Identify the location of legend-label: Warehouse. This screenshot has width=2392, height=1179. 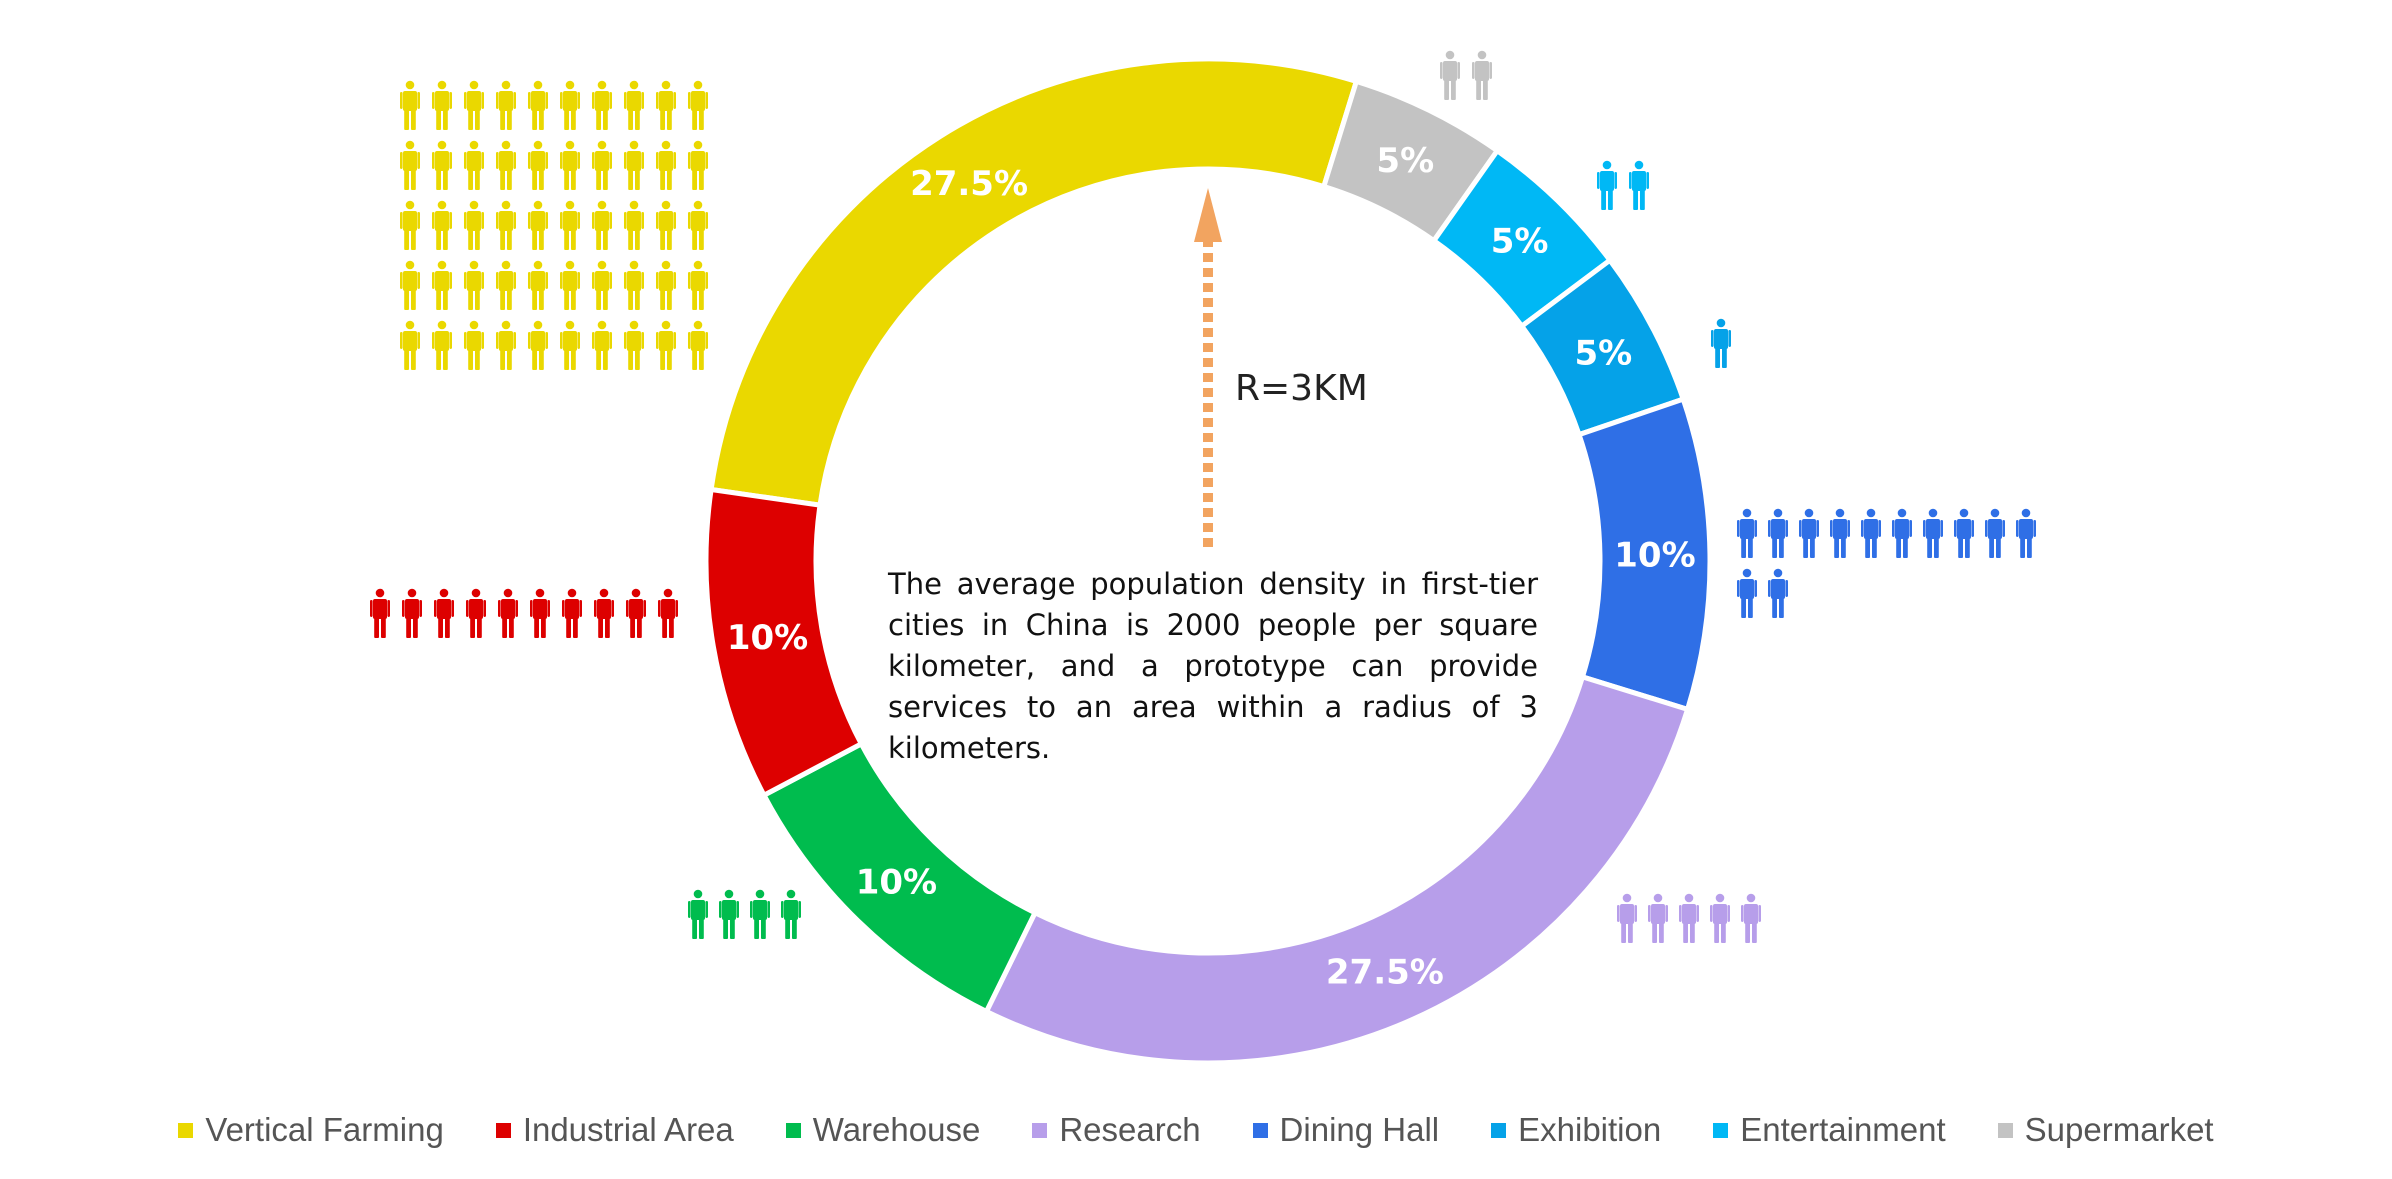
(896, 1129).